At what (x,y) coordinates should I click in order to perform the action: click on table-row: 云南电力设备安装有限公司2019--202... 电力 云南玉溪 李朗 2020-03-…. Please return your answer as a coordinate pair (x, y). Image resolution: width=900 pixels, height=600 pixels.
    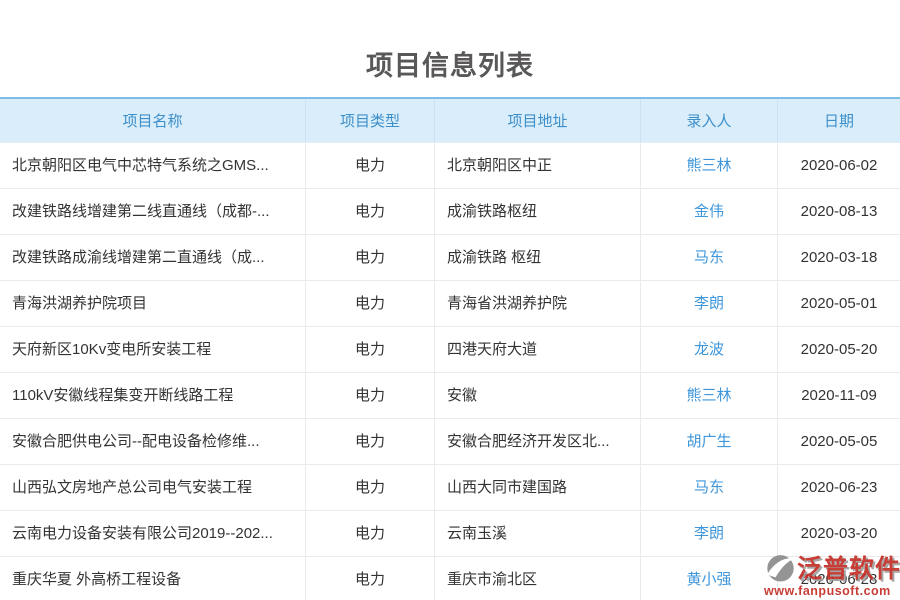
    Looking at the image, I should click on (450, 534).